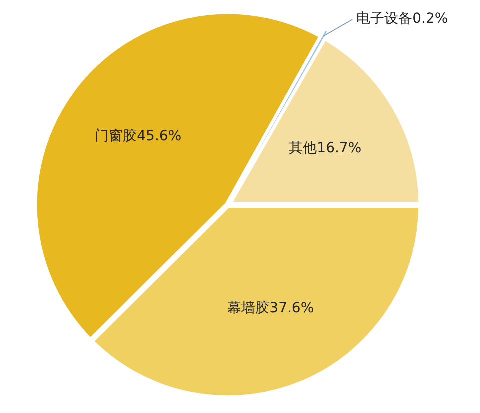 Image resolution: width=480 pixels, height=413 pixels. Describe the element at coordinates (271, 308) in the screenshot. I see `slice-label: 幕墙胶37.6%` at that location.